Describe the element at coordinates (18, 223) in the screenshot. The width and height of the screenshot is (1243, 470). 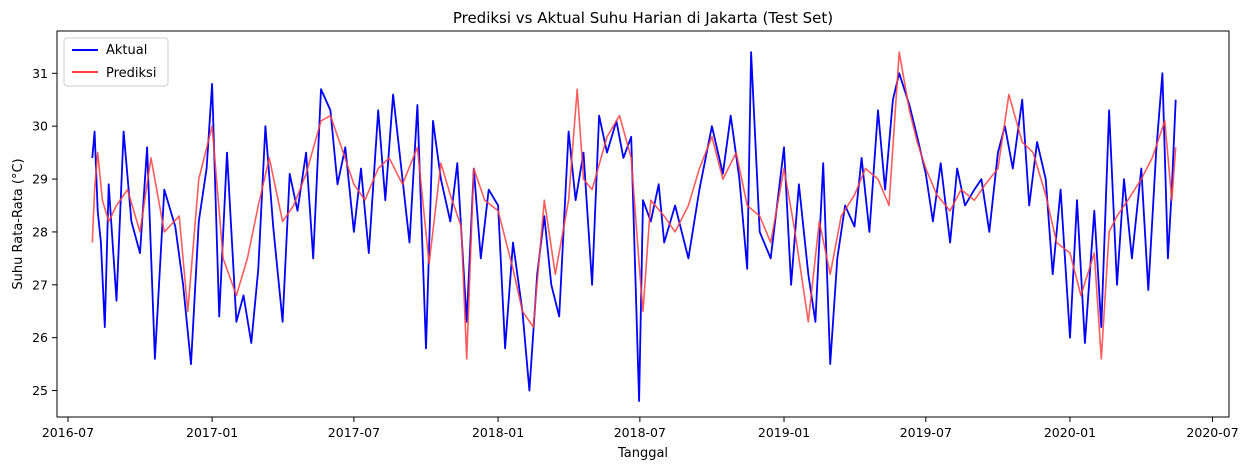
I see `y-axis-label: Suhu Rata-Rata (°C)` at that location.